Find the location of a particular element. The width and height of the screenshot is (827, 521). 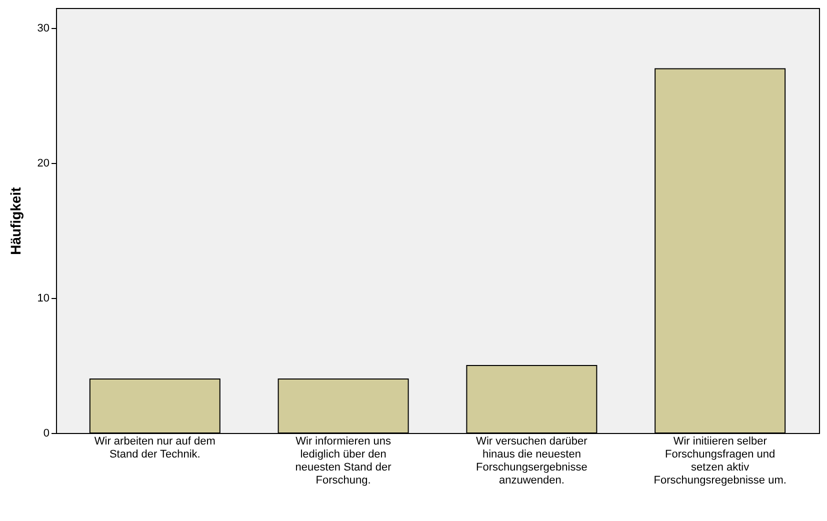

y-axis-title: Häufigkeit is located at coordinates (15, 220).